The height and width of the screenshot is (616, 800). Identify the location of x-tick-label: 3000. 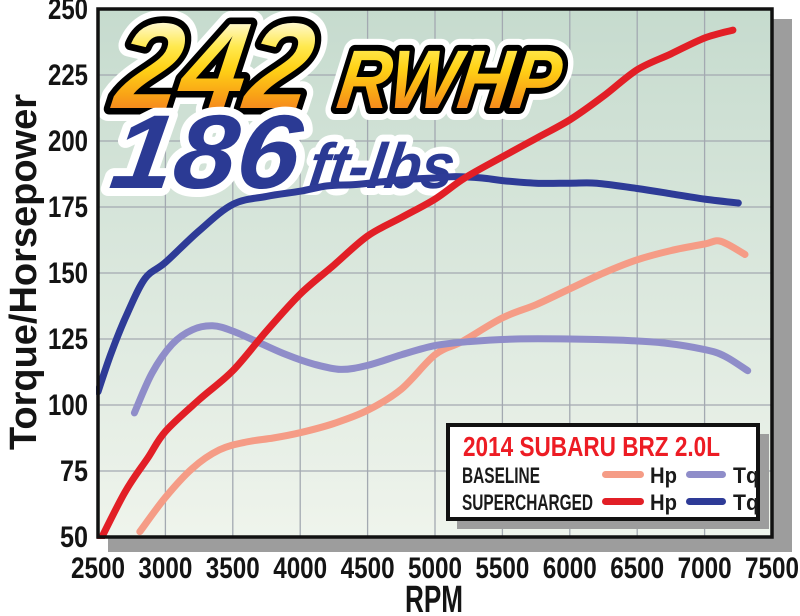
(165, 568).